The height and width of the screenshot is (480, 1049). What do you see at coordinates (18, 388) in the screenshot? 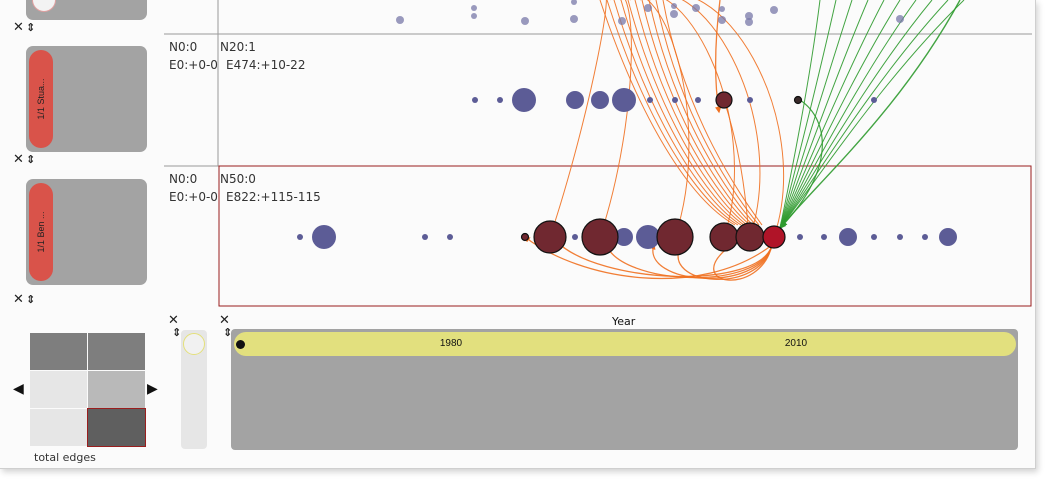
I see `arrow-left-icon: ◀` at bounding box center [18, 388].